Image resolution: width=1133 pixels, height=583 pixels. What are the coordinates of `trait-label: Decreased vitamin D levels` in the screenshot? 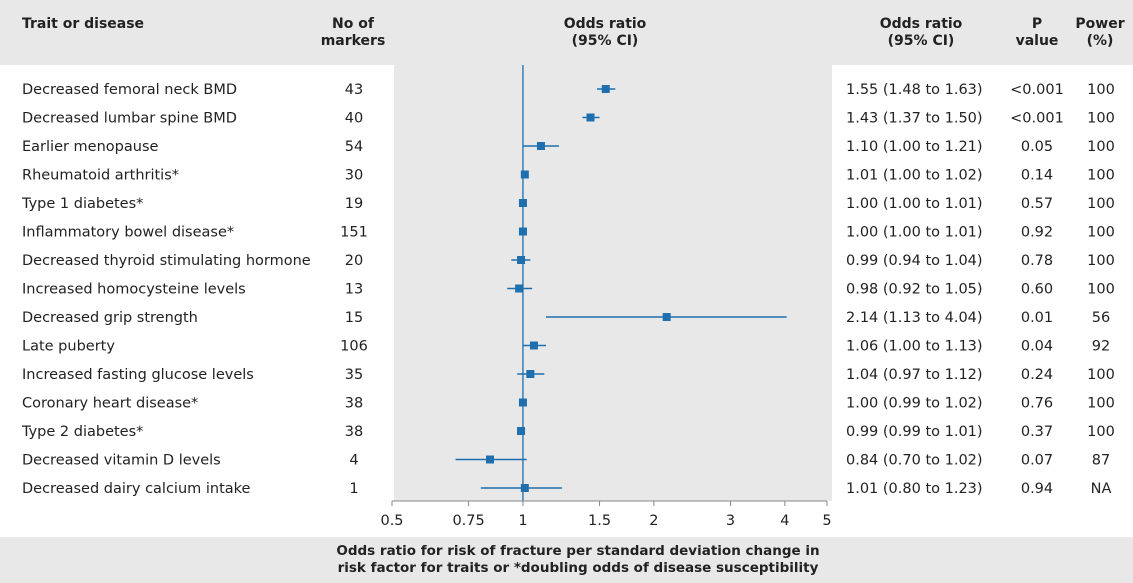 It's located at (121, 461).